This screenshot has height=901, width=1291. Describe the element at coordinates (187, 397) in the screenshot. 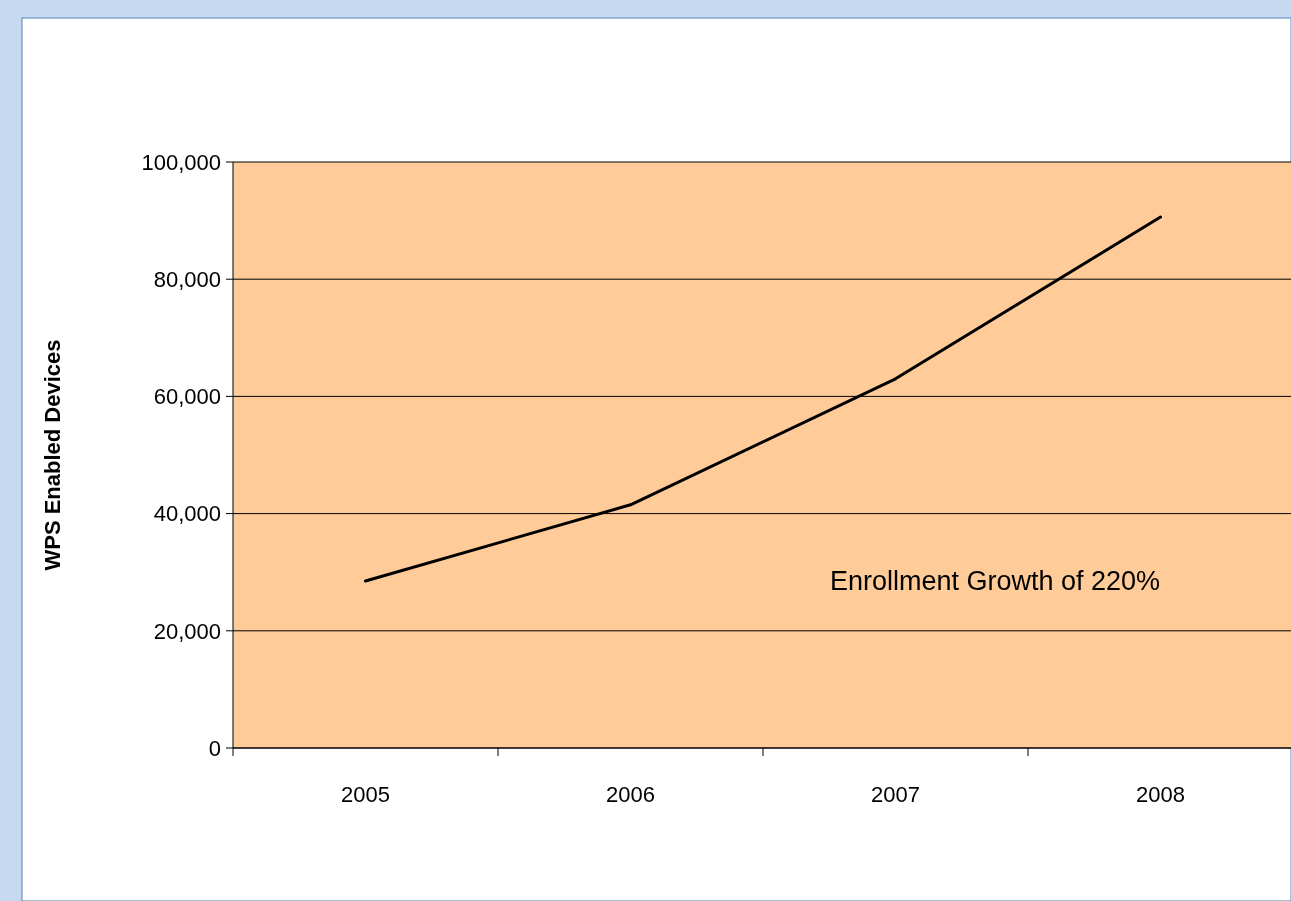

I see `y-tick-label: 60,000` at that location.